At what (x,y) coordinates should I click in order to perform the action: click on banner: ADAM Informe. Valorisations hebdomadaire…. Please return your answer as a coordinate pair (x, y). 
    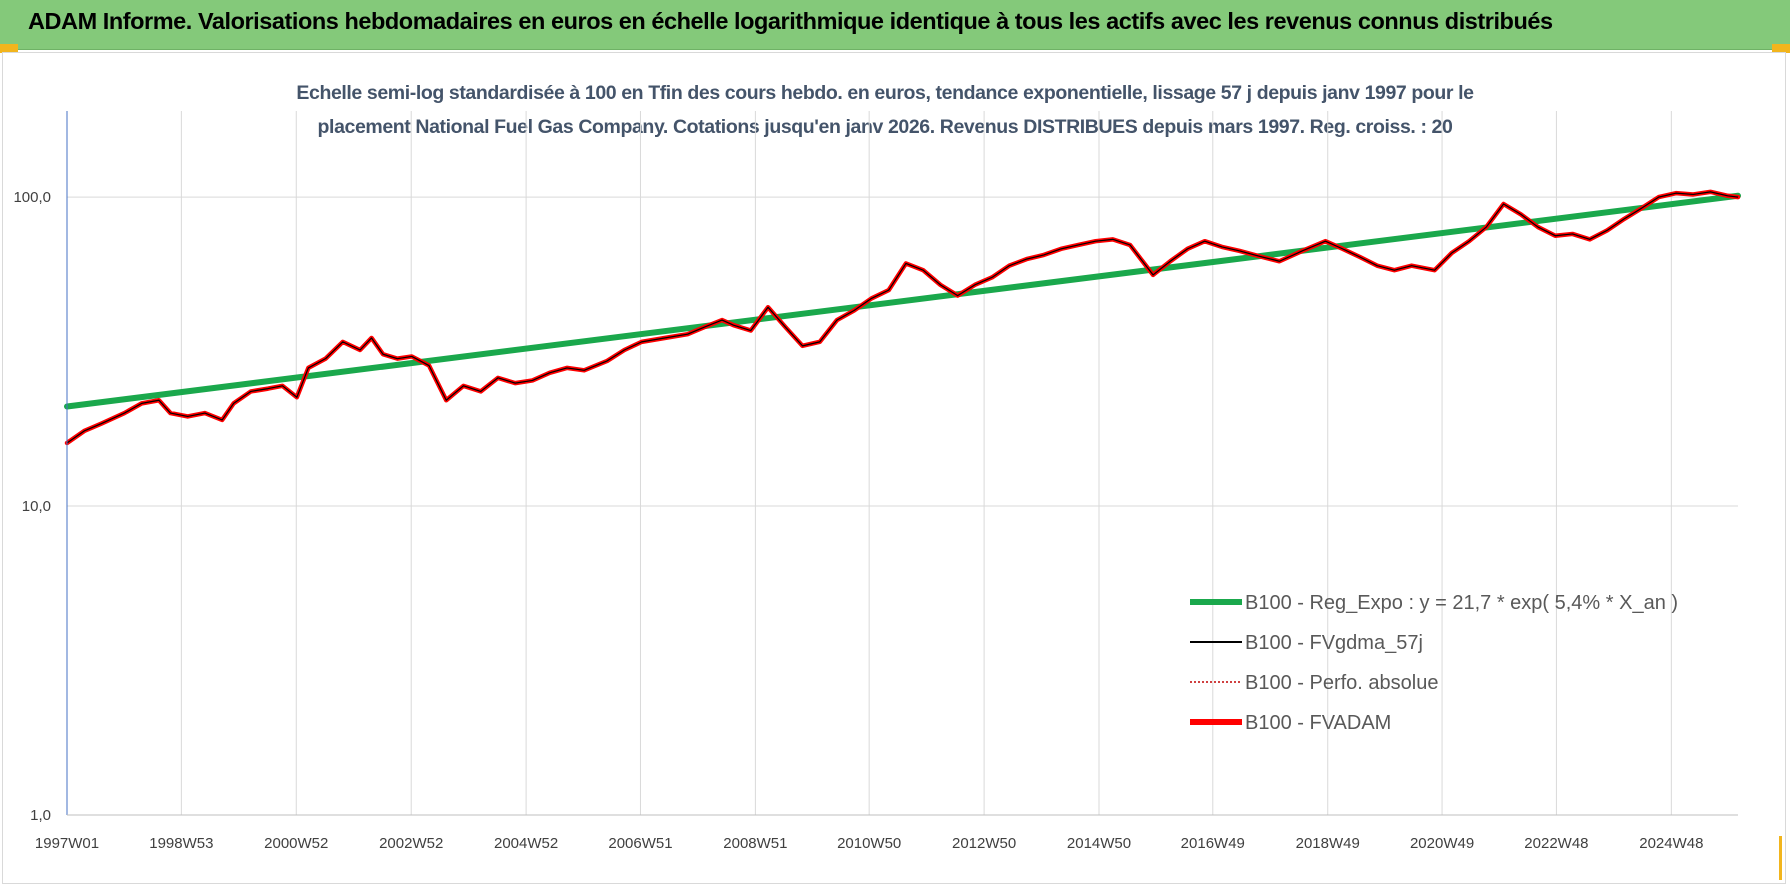
    Looking at the image, I should click on (895, 25).